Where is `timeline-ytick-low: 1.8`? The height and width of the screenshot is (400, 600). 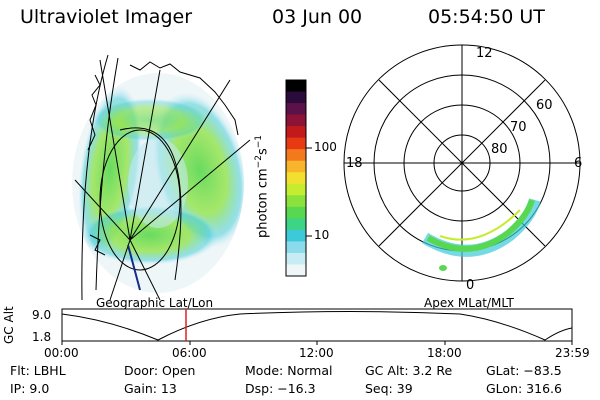
timeline-ytick-low: 1.8 is located at coordinates (42, 337).